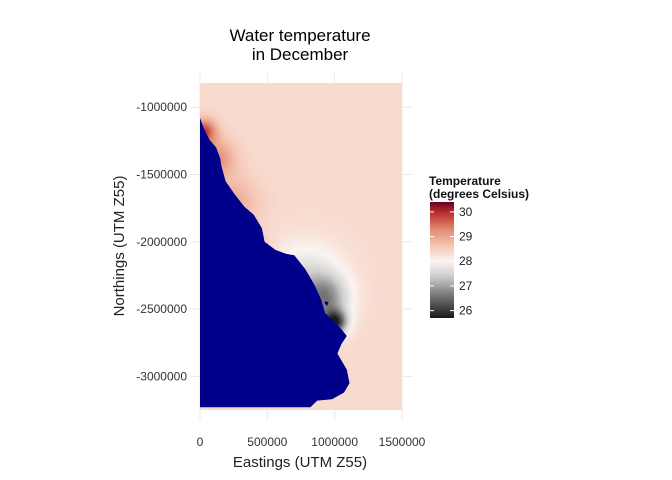 The image size is (672, 480). What do you see at coordinates (161, 175) in the screenshot?
I see `y-tick-label: -1500000` at bounding box center [161, 175].